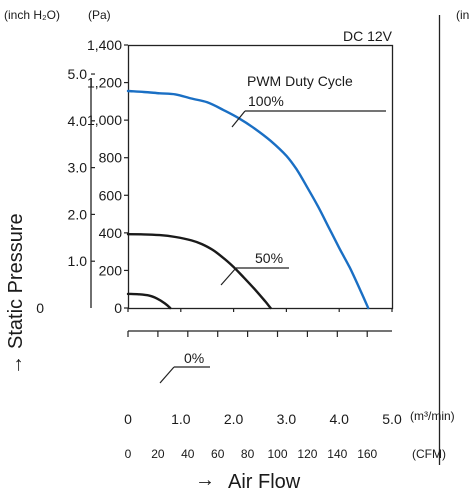 The height and width of the screenshot is (499, 469). Describe the element at coordinates (104, 83) in the screenshot. I see `y-pa-tick-label: 1,200` at that location.